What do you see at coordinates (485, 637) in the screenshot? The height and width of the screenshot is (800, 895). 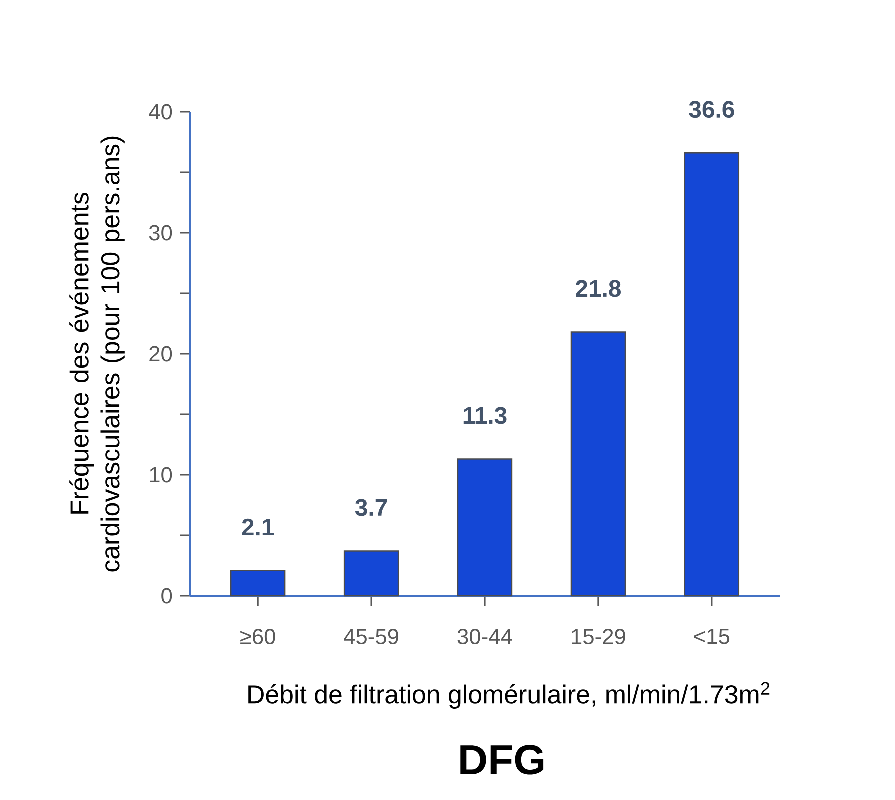 I see `x-tick-label: 30-44` at bounding box center [485, 637].